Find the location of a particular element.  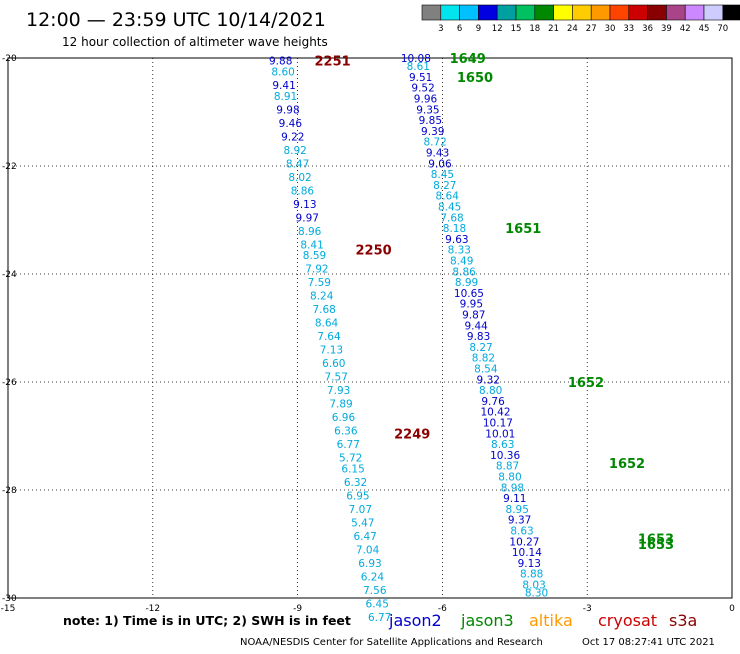

data-point-label: 10.08 is located at coordinates (416, 59).